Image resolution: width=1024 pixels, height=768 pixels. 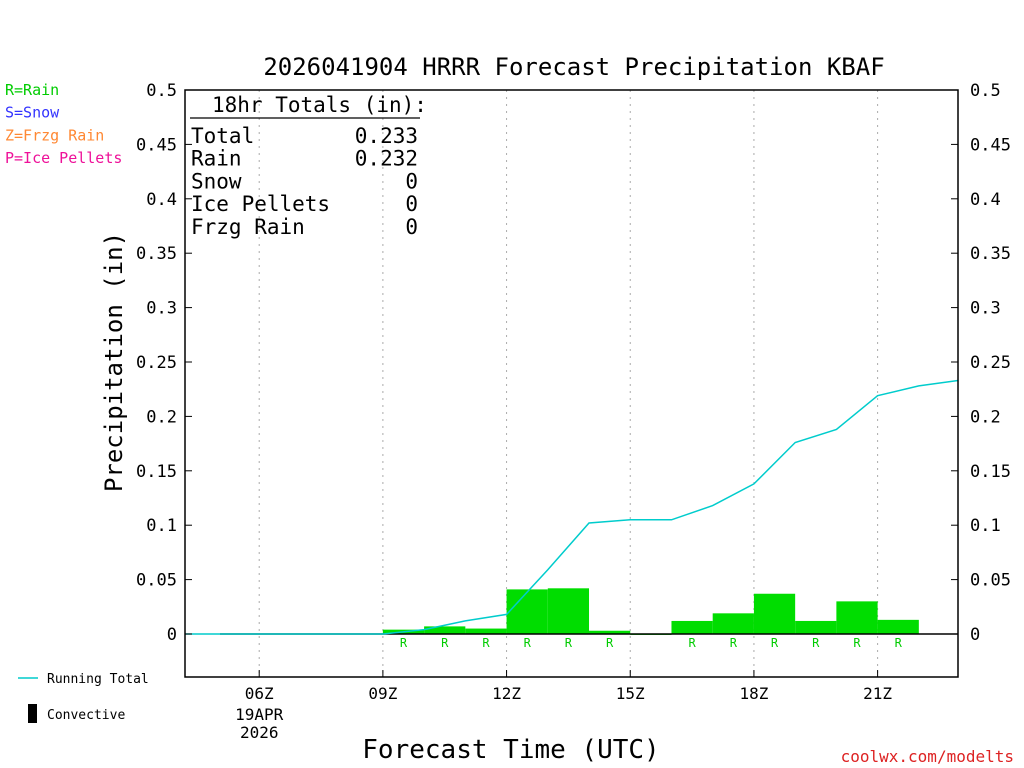 What do you see at coordinates (990, 145) in the screenshot?
I see `y-tick-label-right: 0.45` at bounding box center [990, 145].